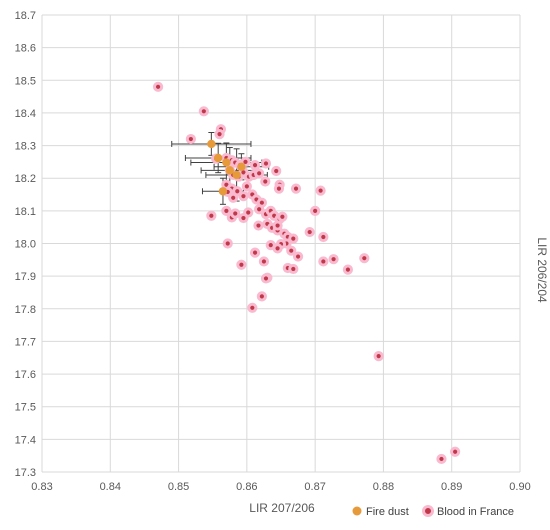 The width and height of the screenshot is (550, 530). Describe the element at coordinates (246, 487) in the screenshot. I see `x-tick-label: 0.86` at that location.